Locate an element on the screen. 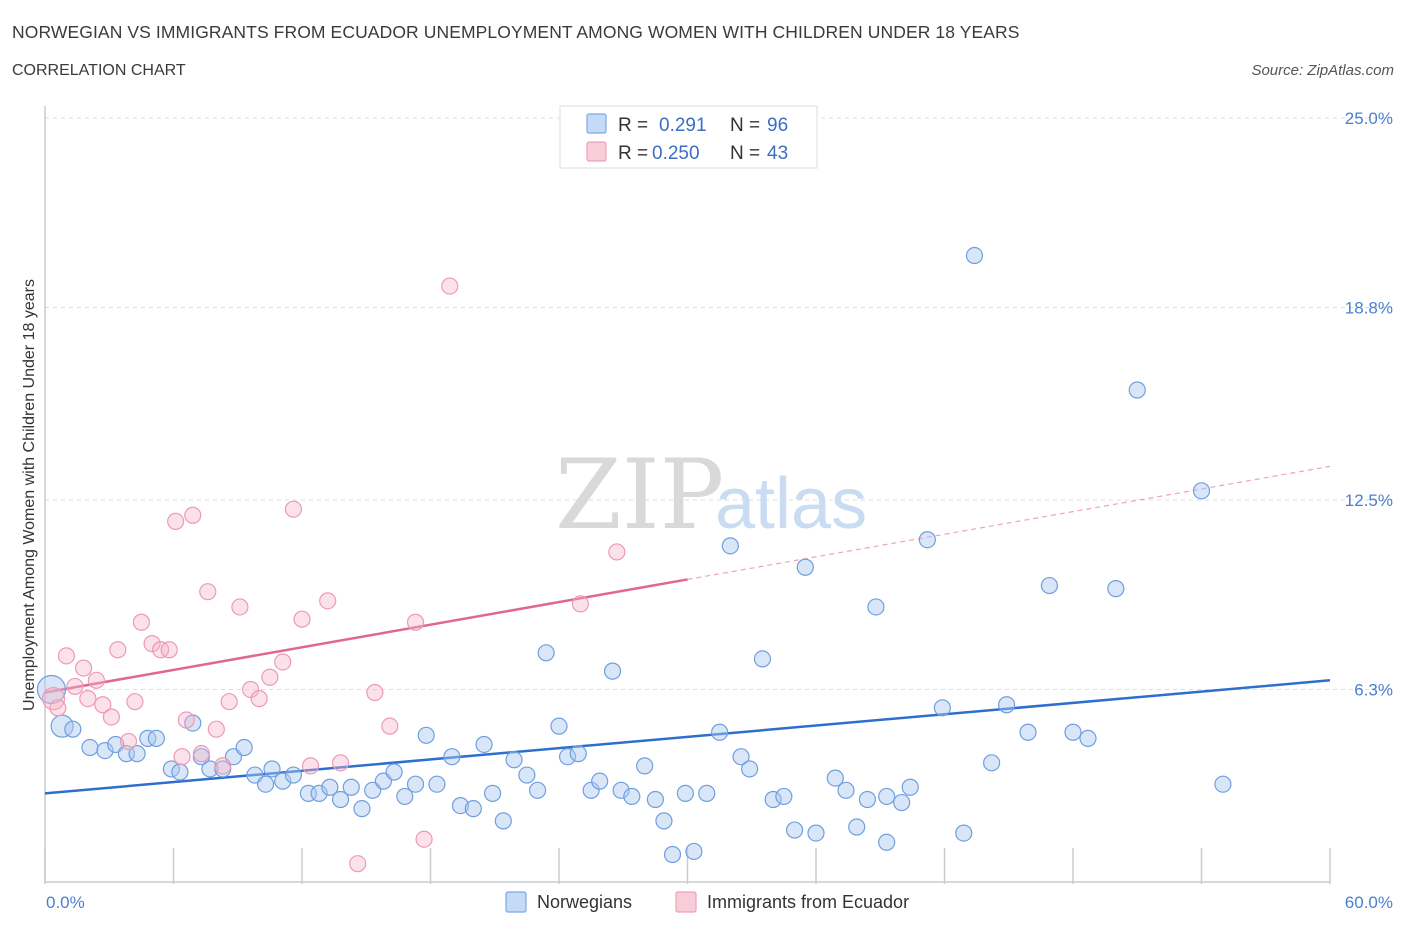 This screenshot has width=1406, height=930. watermark: ZIP atlas is located at coordinates (711, 495).